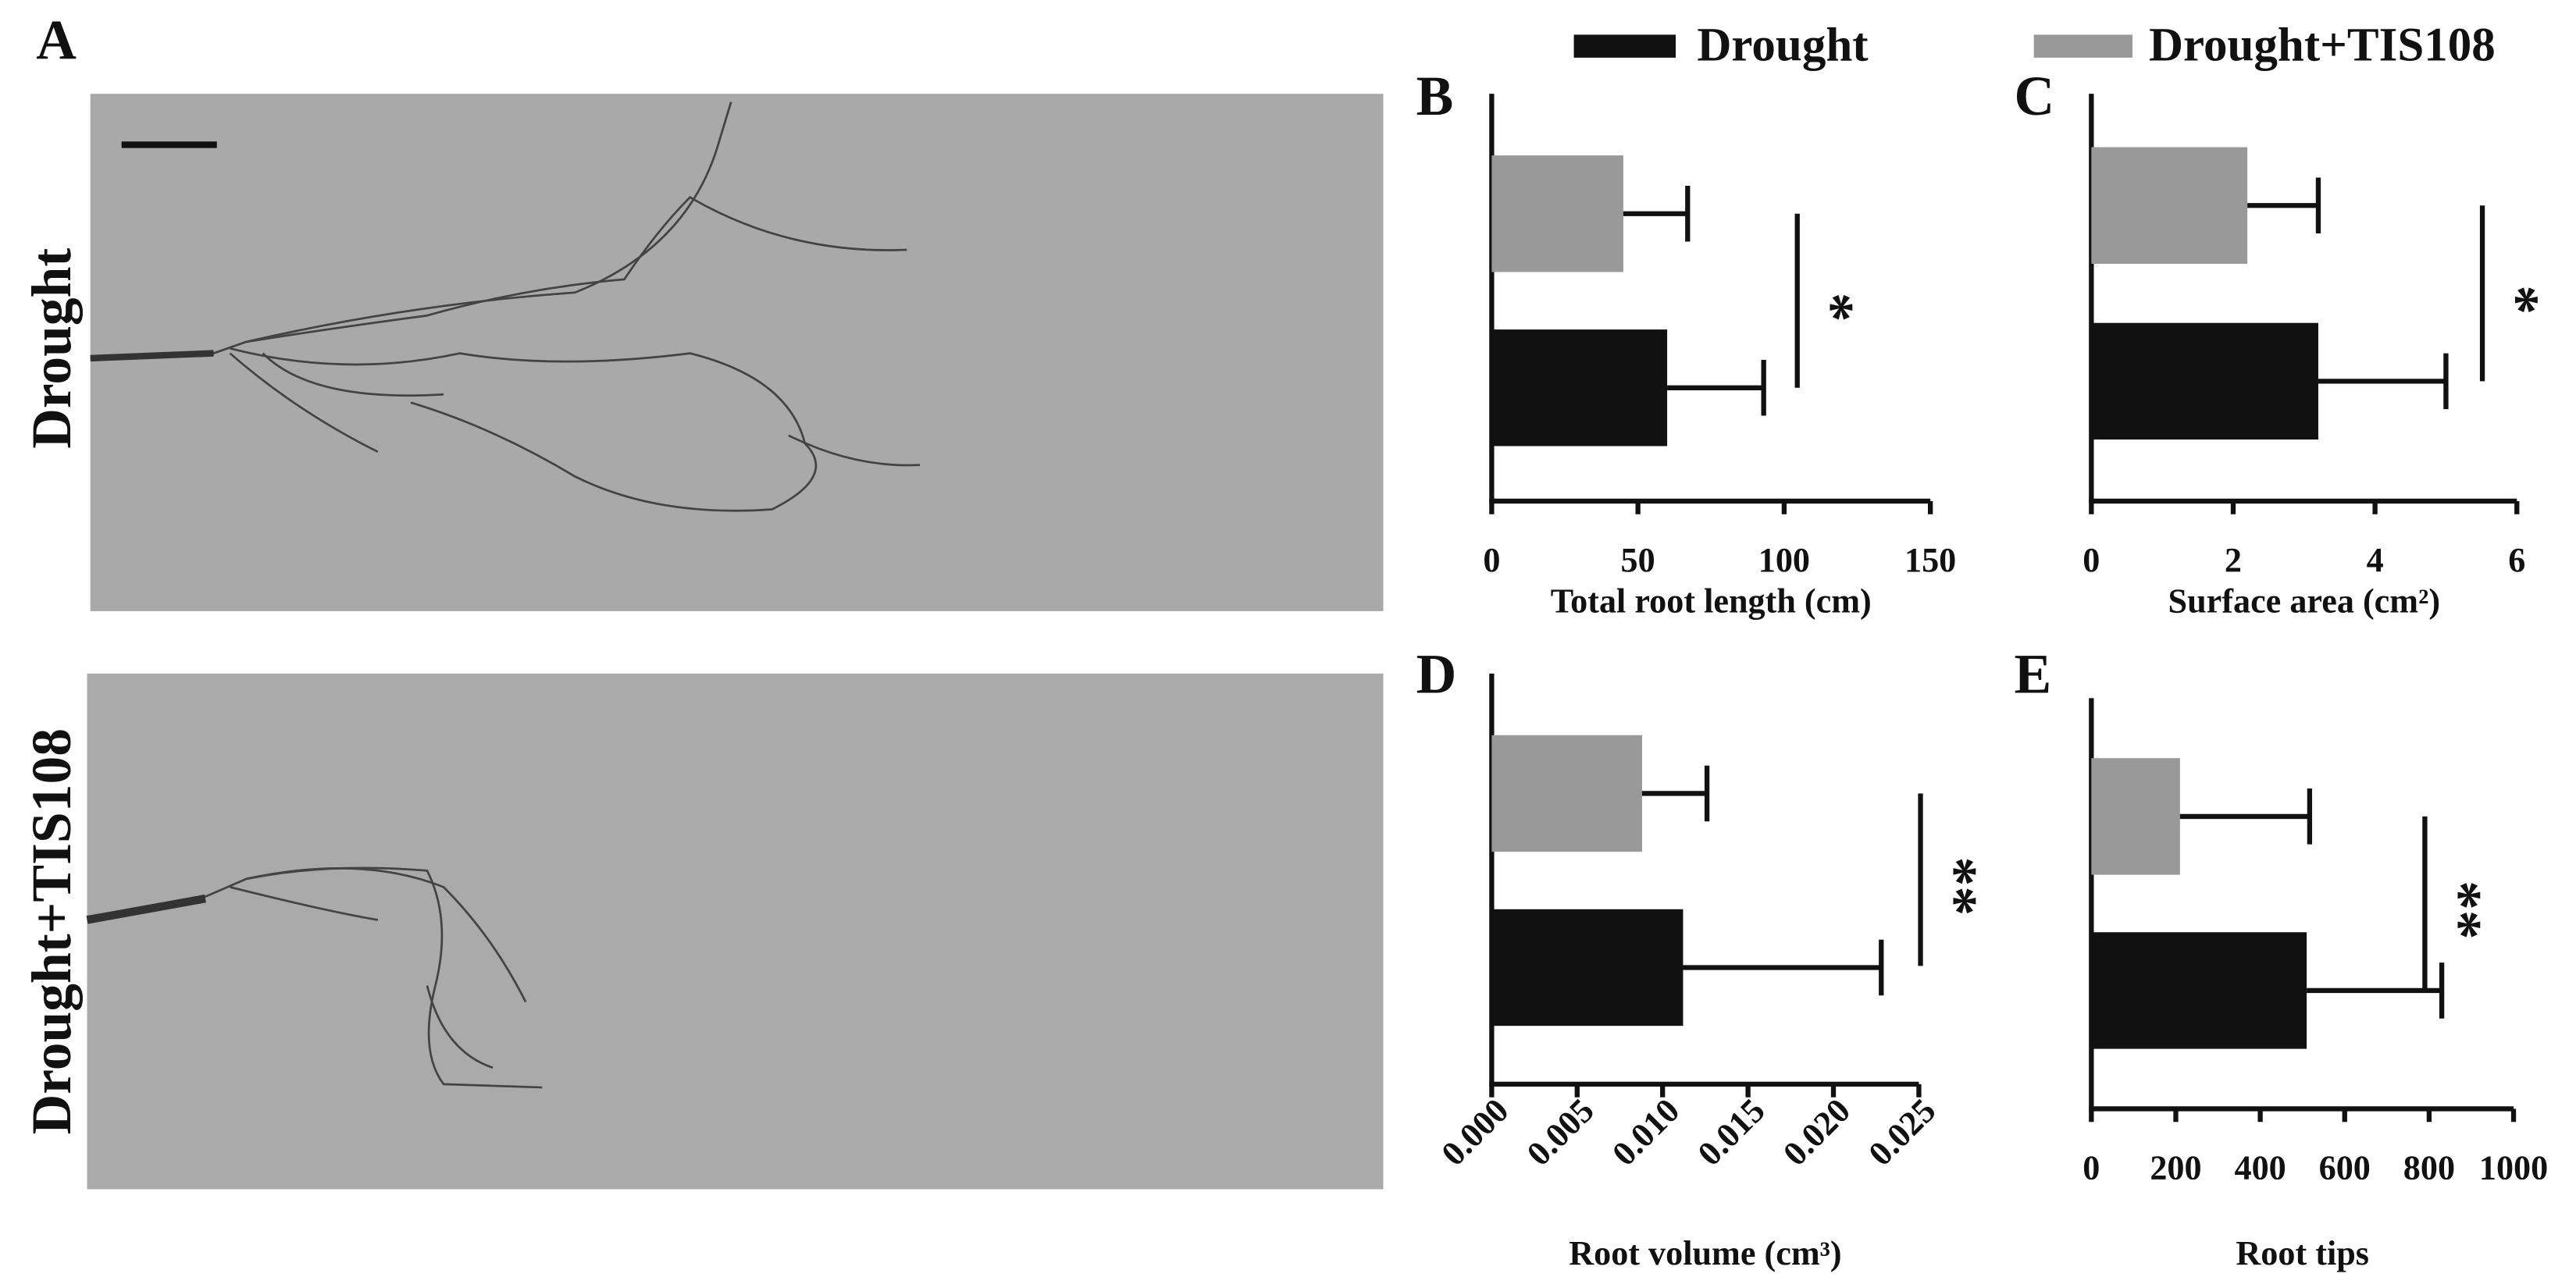  I want to click on x-tick-label: 4, so click(2375, 560).